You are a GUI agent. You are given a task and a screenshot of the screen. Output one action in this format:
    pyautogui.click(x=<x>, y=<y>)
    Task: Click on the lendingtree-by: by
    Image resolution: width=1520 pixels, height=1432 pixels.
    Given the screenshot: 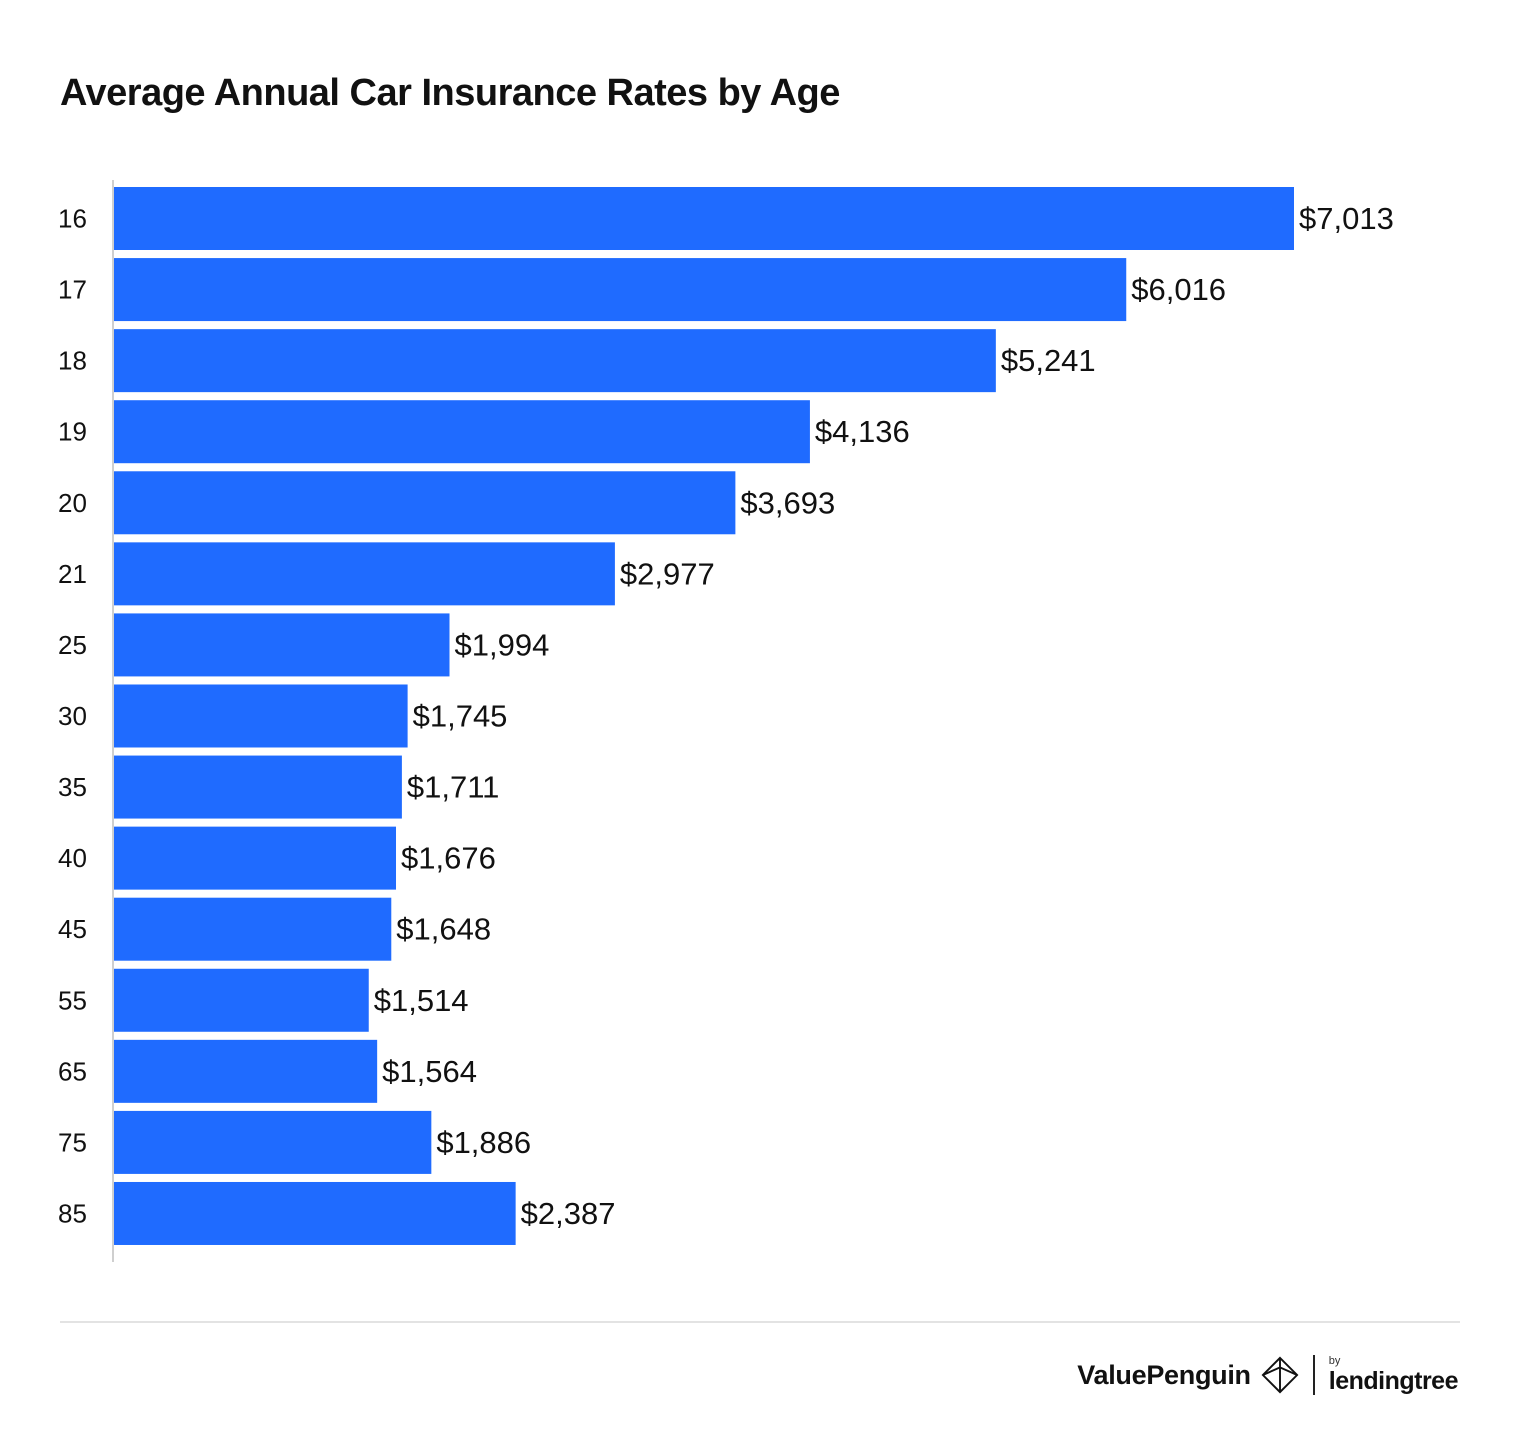 What is the action you would take?
    pyautogui.click(x=1334, y=1361)
    